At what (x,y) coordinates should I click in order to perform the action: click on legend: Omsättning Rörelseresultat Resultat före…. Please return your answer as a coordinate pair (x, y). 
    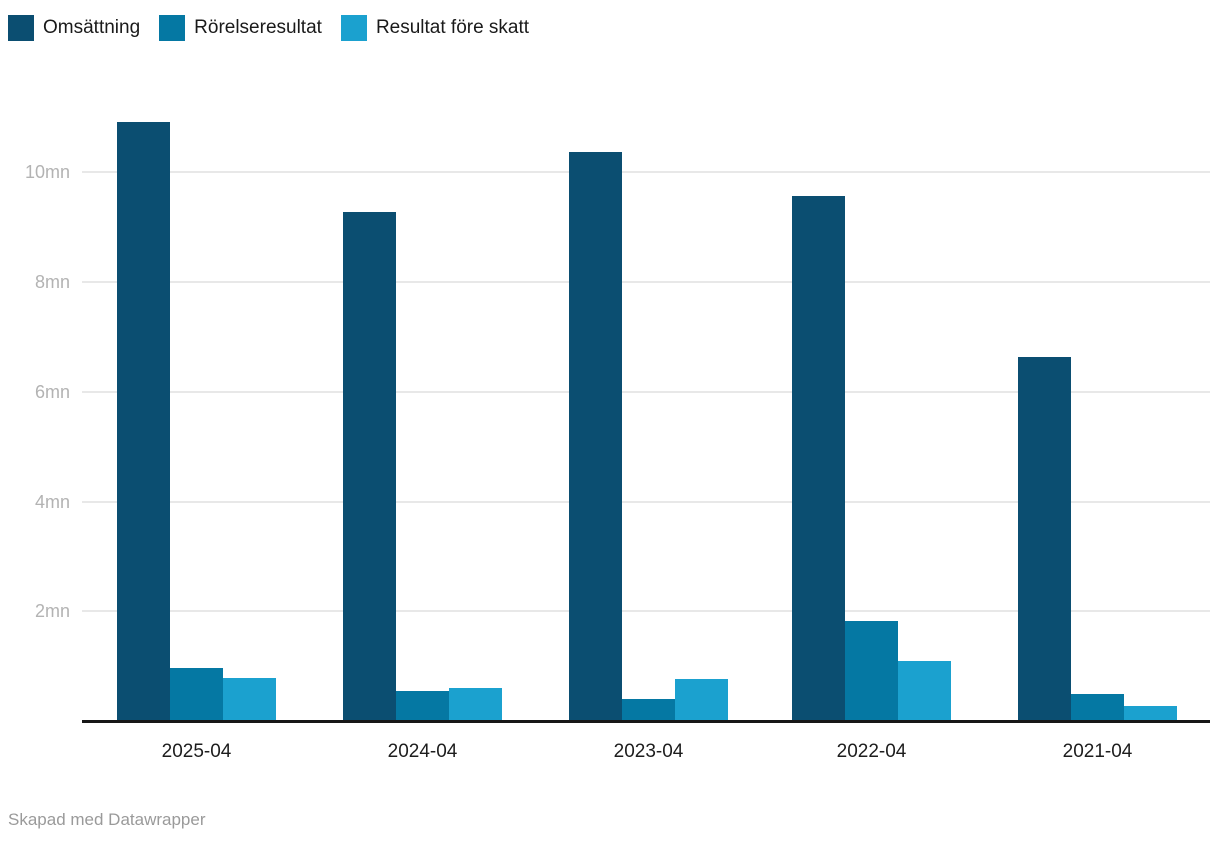
    Looking at the image, I should click on (268, 28).